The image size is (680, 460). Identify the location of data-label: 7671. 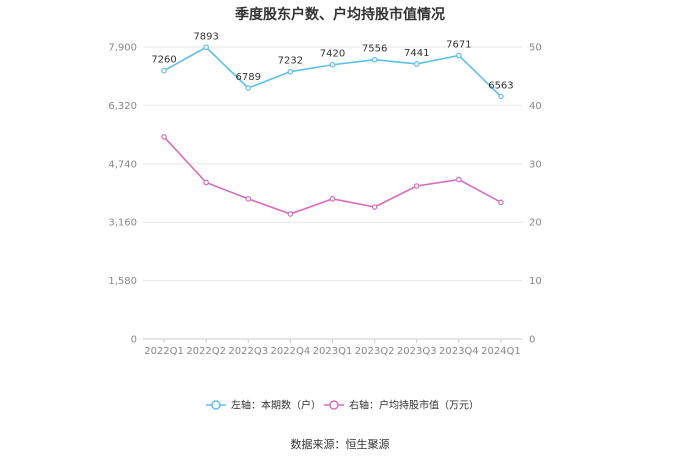
(458, 44).